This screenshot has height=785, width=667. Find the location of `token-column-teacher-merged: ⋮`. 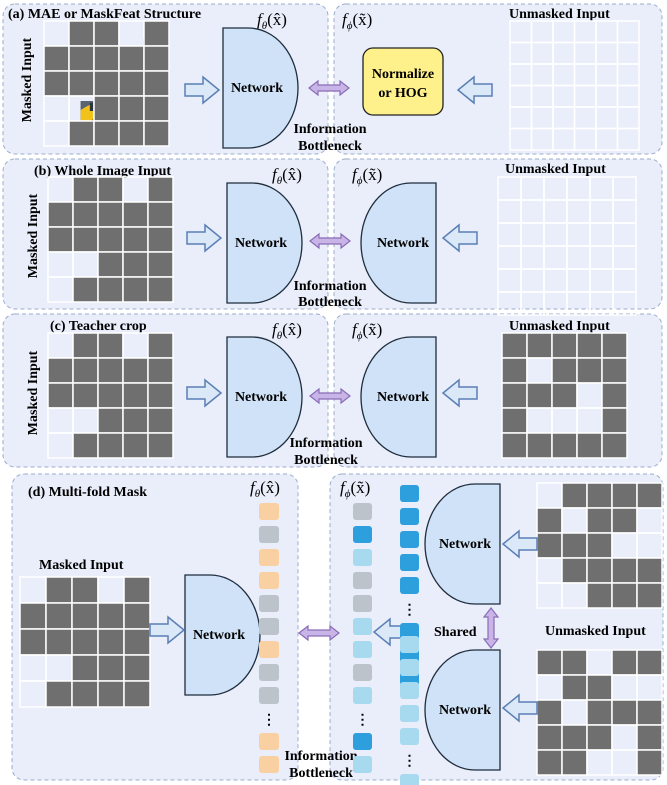

token-column-teacher-merged: ⋮ is located at coordinates (362, 638).